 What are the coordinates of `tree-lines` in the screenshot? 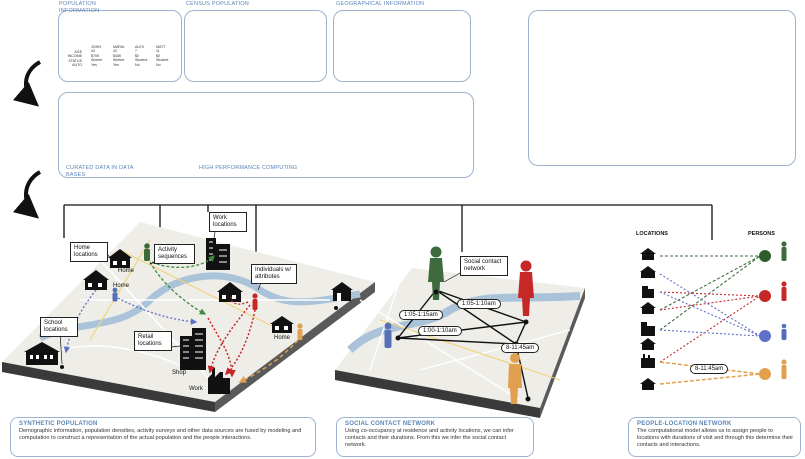 It's located at (388, 233).